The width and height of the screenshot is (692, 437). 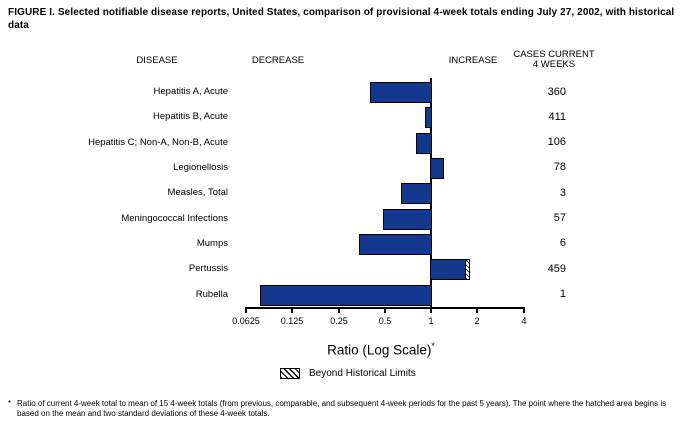 I want to click on cases-value: 57, so click(x=559, y=218).